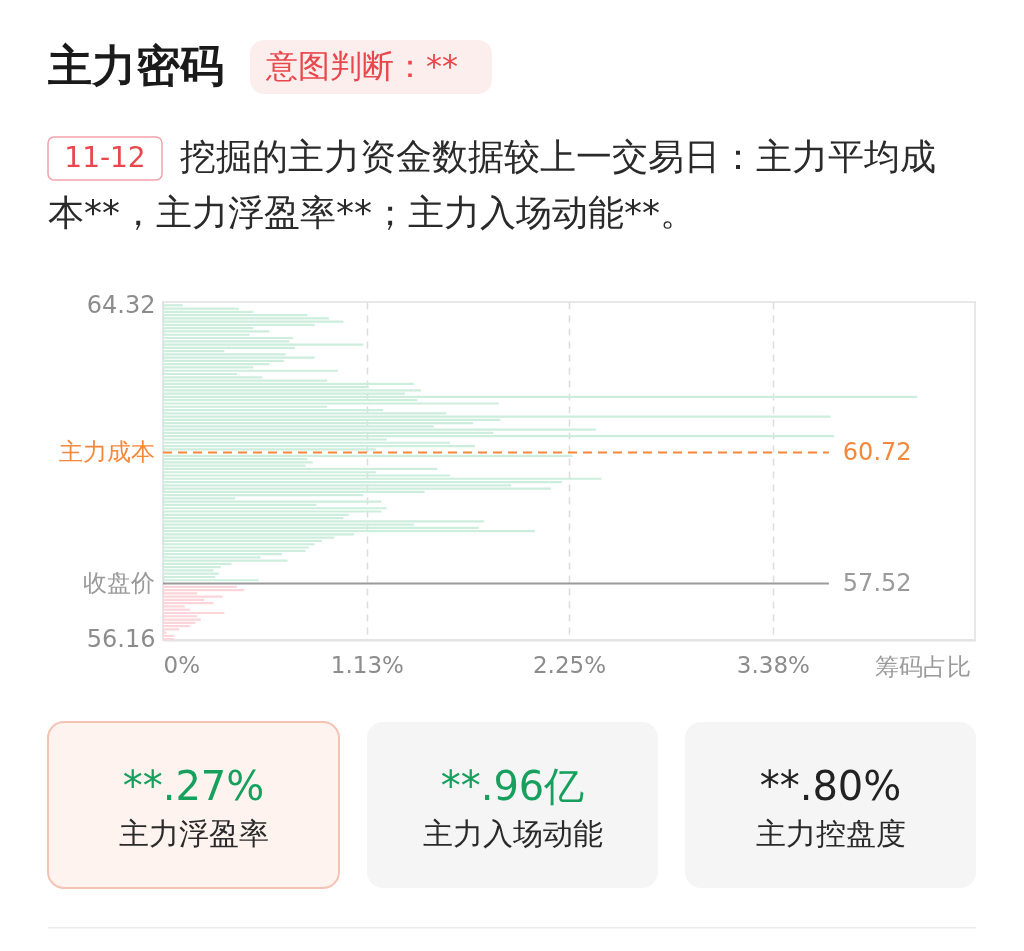 This screenshot has width=1024, height=951. I want to click on text: 主力浮盈率, so click(193, 833).